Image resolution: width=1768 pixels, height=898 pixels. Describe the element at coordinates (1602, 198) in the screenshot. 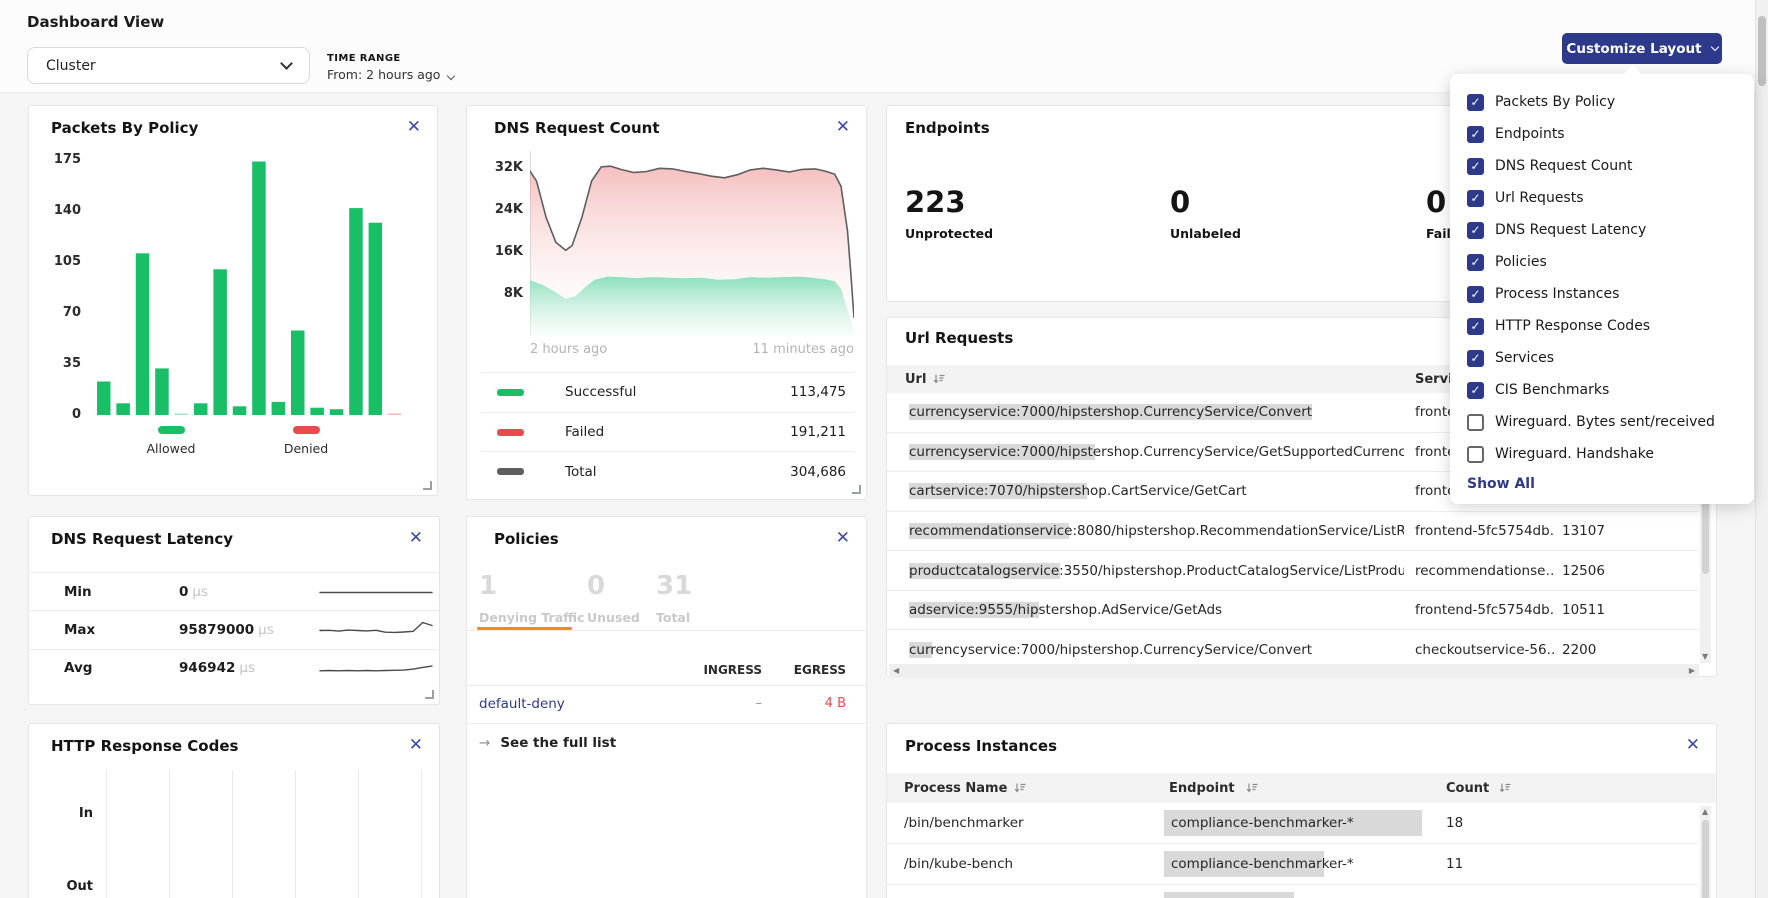

I see `menu-item-widget-toggle: Url Requests` at that location.